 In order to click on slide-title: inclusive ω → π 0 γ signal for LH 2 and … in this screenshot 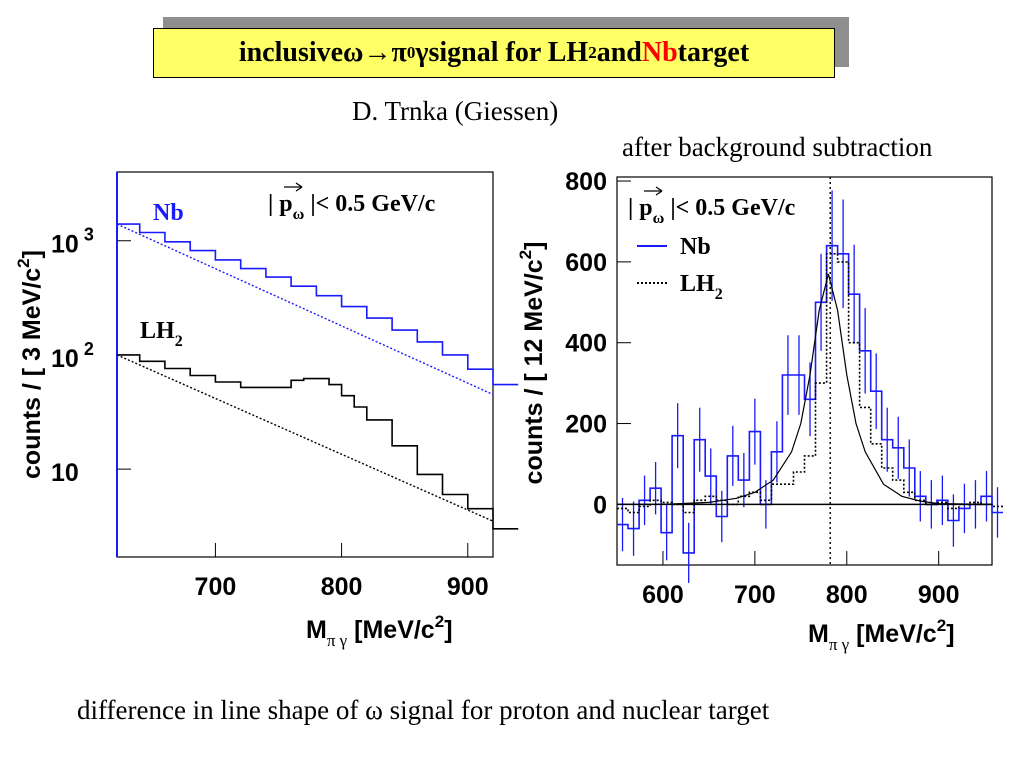, I will do `click(494, 53)`.